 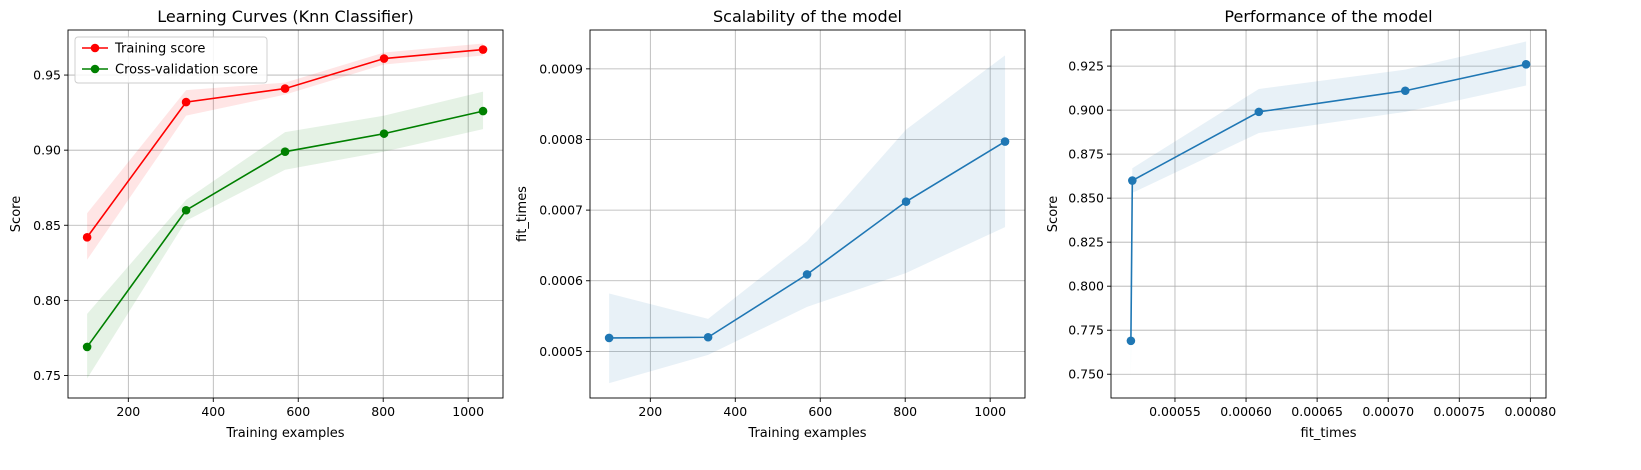 What do you see at coordinates (561, 351) in the screenshot?
I see `y-tick-label: 0.0005` at bounding box center [561, 351].